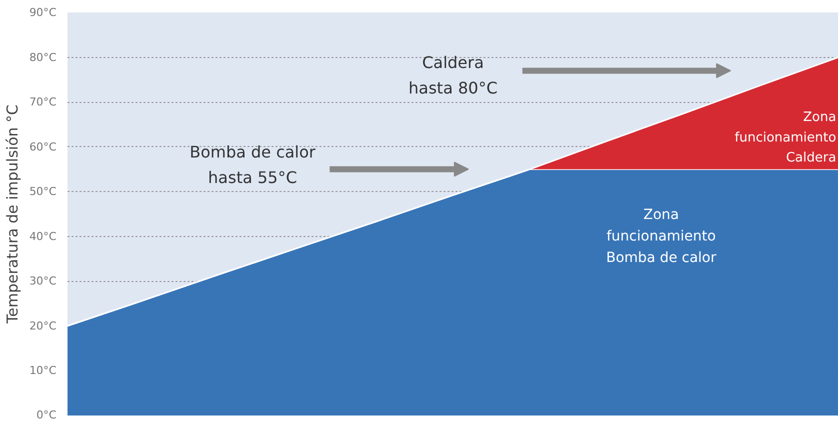 The image size is (838, 421). Describe the element at coordinates (661, 236) in the screenshot. I see `annotation: Zona funcionamiento Bomba de calor` at that location.